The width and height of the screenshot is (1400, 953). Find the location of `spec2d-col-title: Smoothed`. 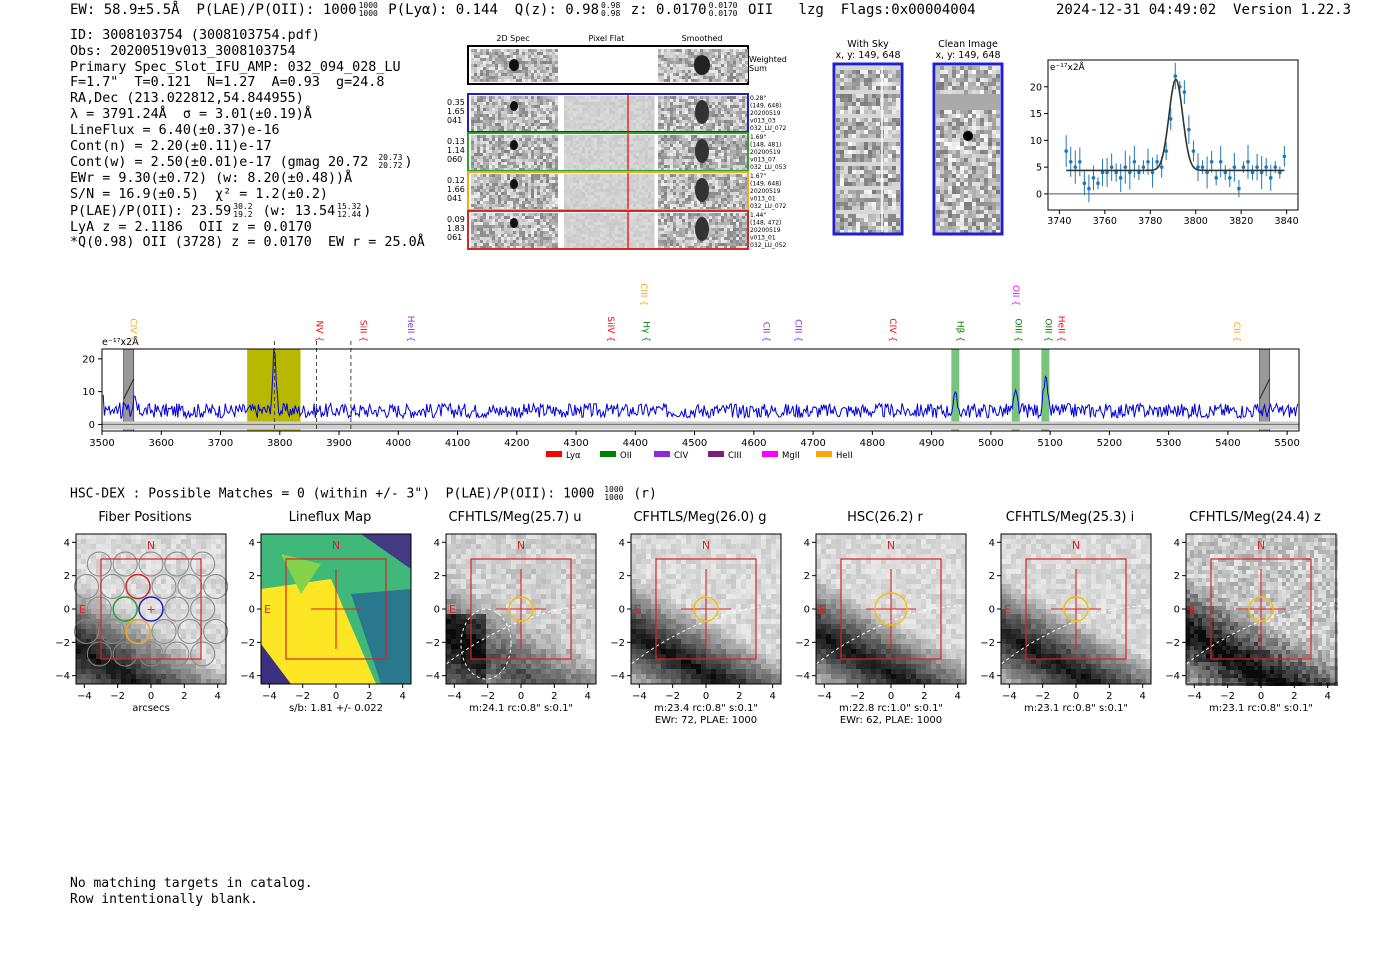

spec2d-col-title: Smoothed is located at coordinates (702, 38).